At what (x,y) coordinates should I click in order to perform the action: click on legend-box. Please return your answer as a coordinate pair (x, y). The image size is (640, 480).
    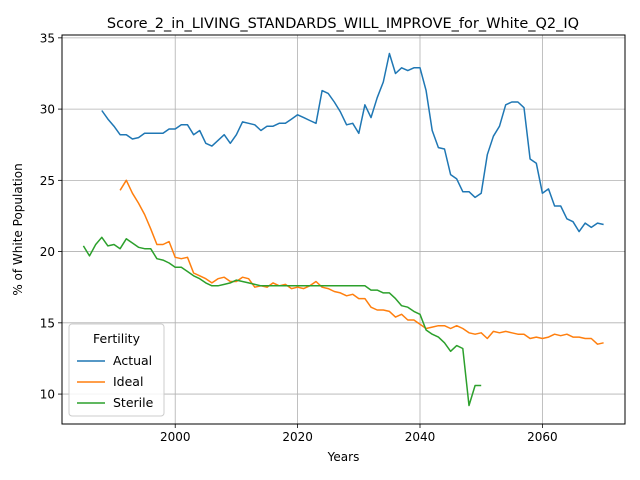
    Looking at the image, I should click on (116, 370).